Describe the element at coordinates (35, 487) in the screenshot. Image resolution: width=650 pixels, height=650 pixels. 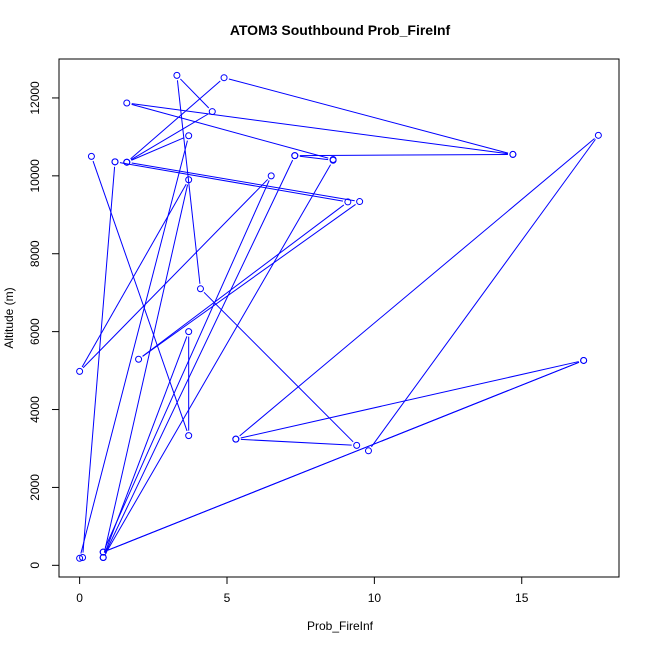
I see `y-tick-label: 2000` at that location.